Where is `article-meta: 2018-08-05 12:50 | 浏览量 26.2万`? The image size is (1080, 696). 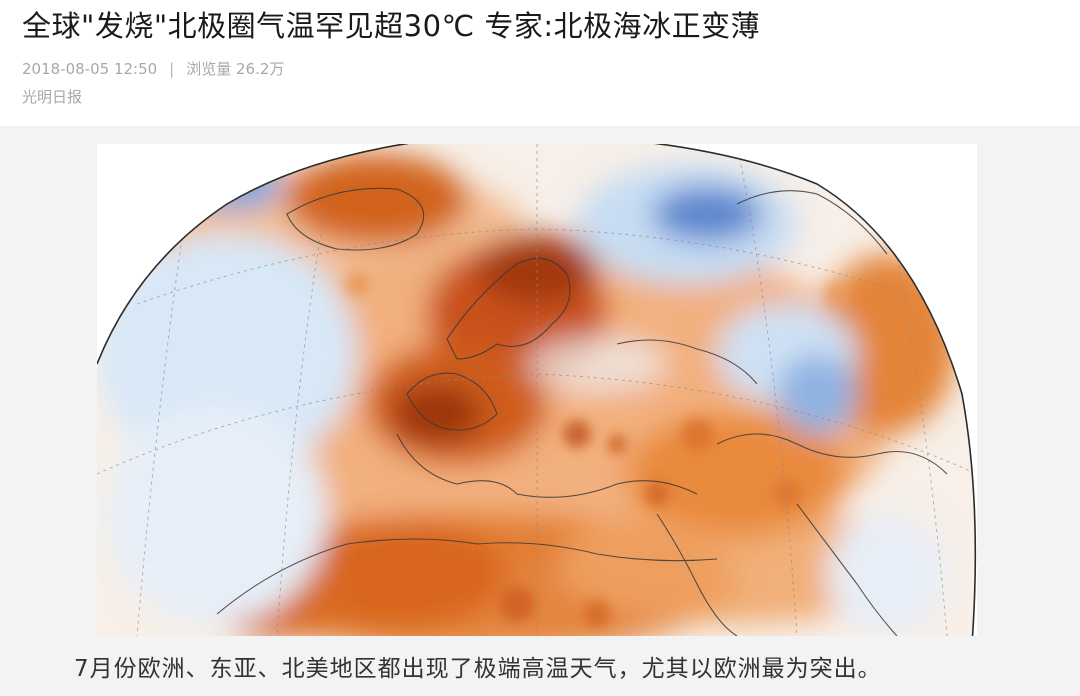 article-meta: 2018-08-05 12:50 | 浏览量 26.2万 is located at coordinates (153, 68).